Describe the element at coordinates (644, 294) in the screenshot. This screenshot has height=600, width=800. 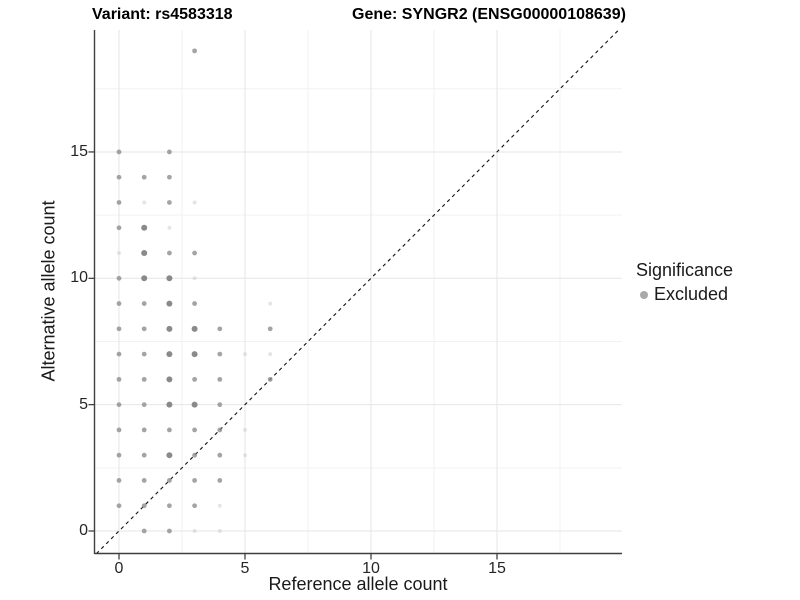
I see `excluded-point-icon` at that location.